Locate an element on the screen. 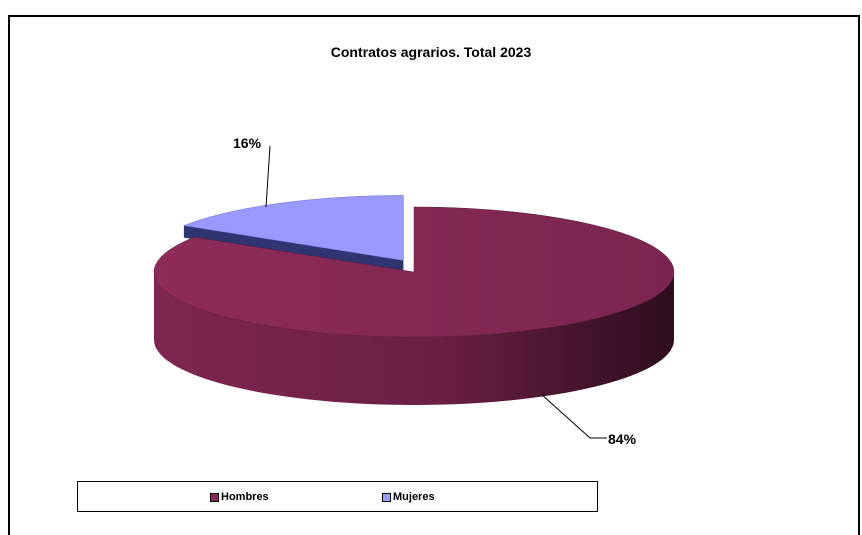 The image size is (862, 535). pie-slice-mujeres-side is located at coordinates (293, 249).